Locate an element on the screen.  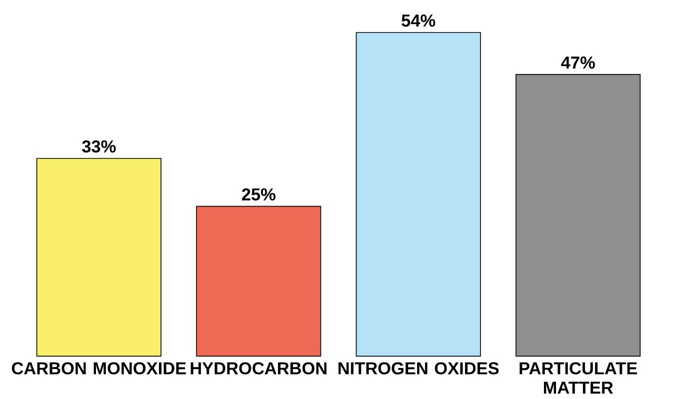
data-label: 54% is located at coordinates (419, 20).